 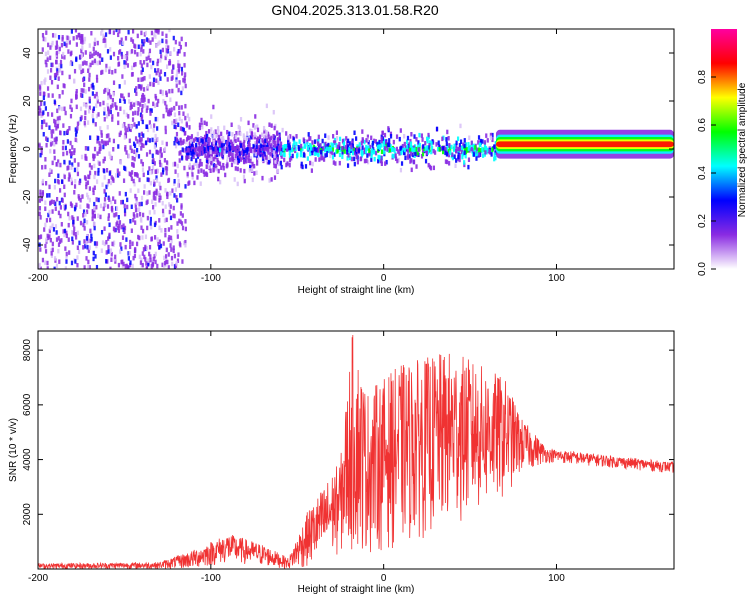 I want to click on x-tick-label: 0, so click(x=384, y=578).